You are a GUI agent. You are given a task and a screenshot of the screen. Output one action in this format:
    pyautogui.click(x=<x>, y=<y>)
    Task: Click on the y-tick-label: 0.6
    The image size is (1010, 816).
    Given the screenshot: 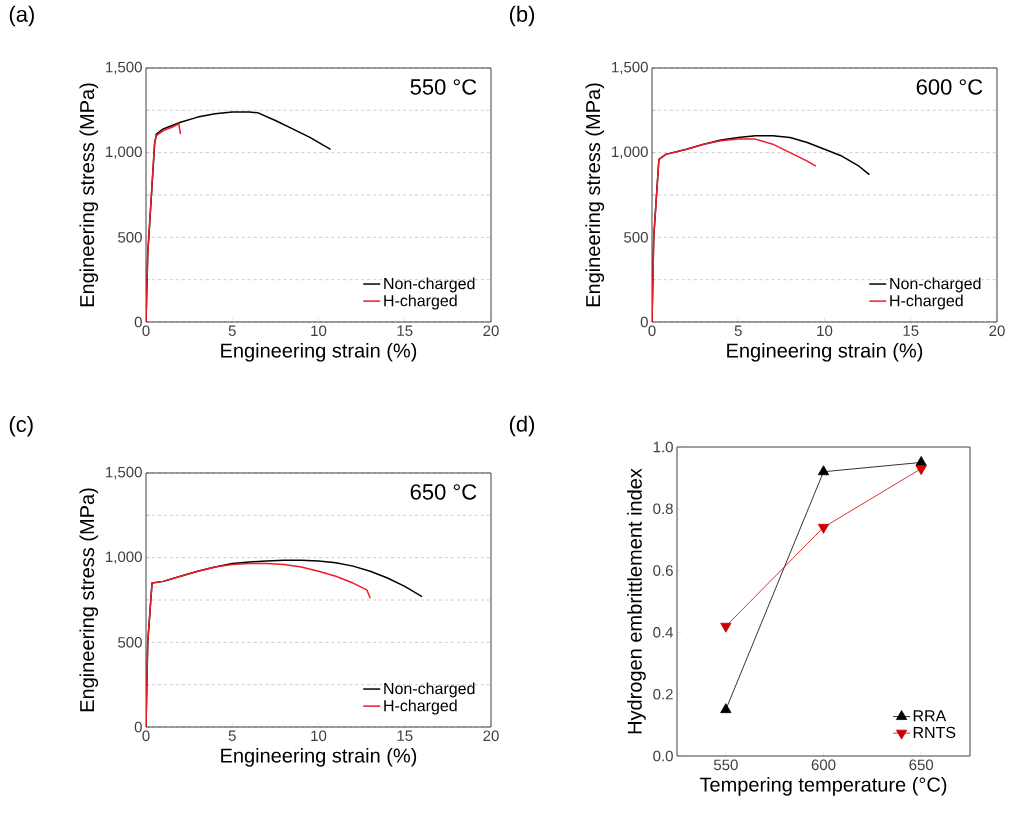 What is the action you would take?
    pyautogui.click(x=663, y=570)
    